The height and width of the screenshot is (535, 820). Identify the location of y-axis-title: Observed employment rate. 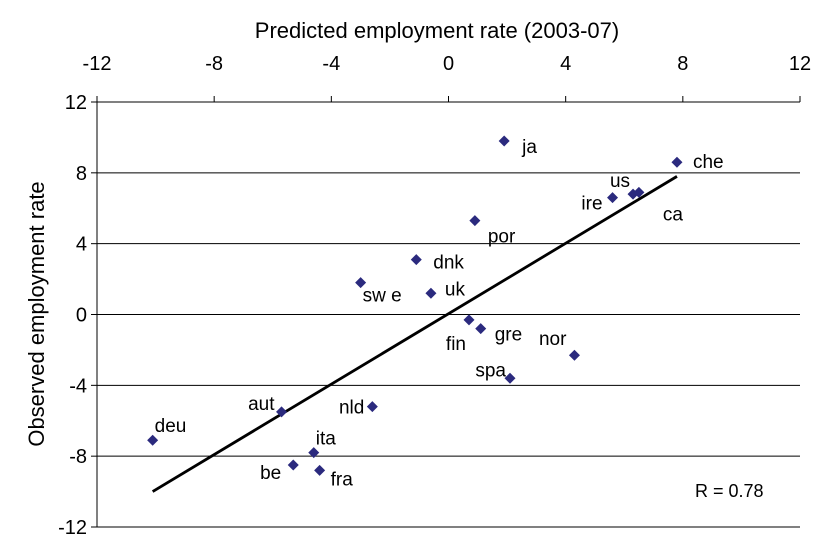
(36, 313).